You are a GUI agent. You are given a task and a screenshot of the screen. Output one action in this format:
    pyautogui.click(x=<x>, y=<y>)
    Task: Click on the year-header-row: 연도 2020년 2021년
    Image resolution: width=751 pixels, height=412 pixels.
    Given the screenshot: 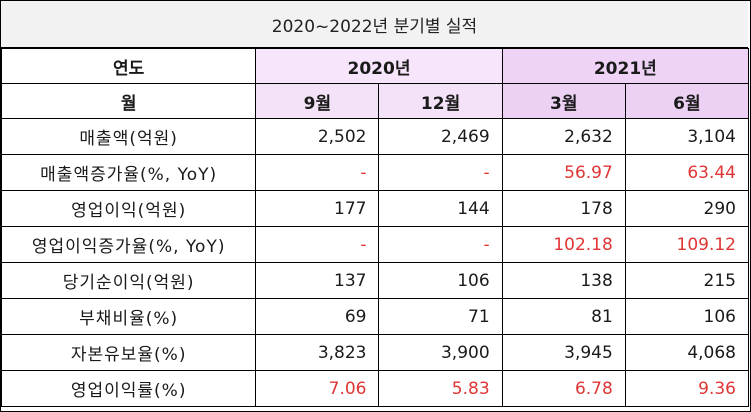 What is the action you would take?
    pyautogui.click(x=375, y=66)
    